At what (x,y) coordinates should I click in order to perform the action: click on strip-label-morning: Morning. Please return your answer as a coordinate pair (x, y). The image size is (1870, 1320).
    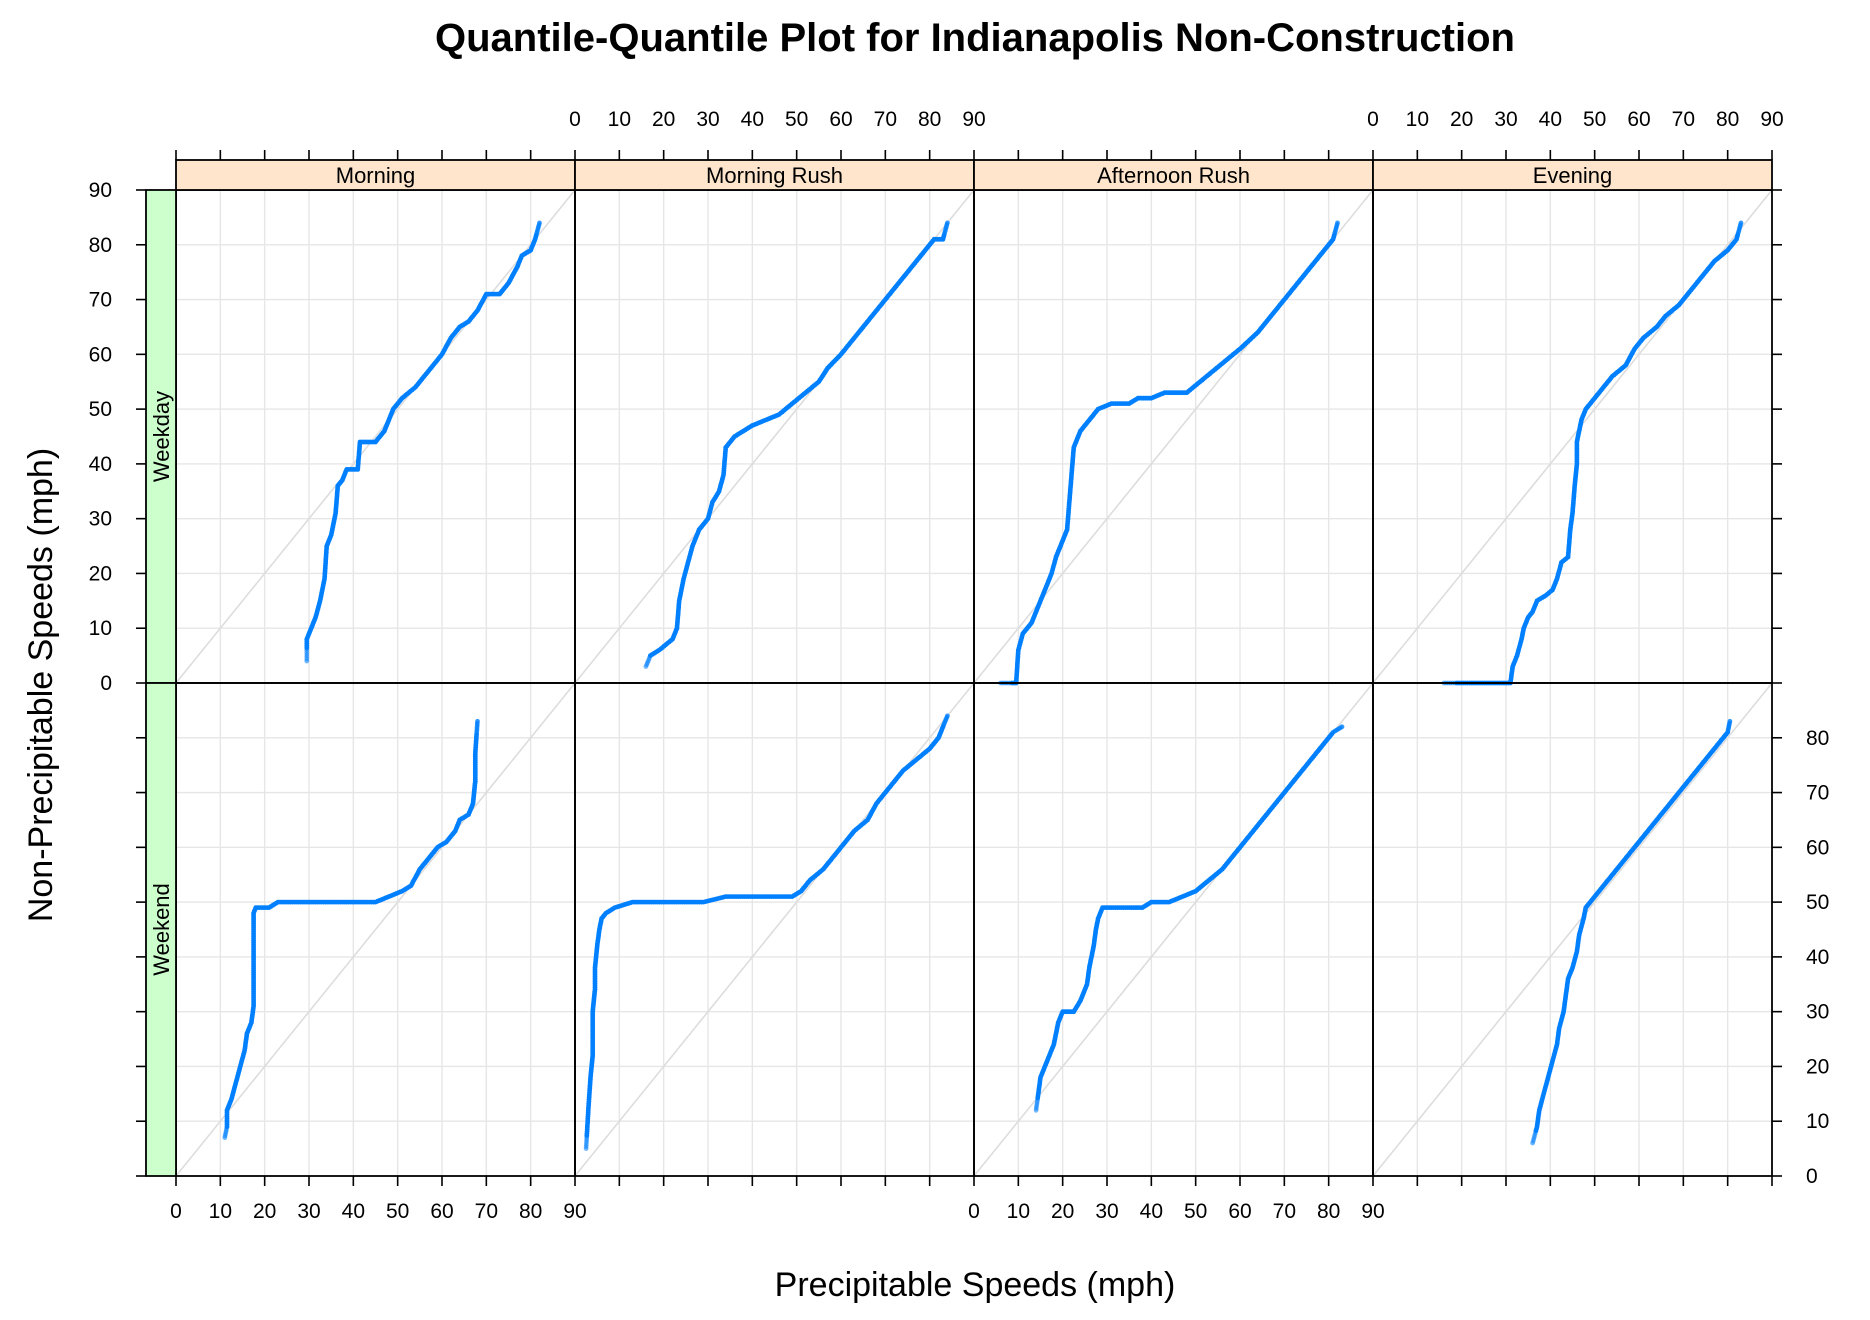
    Looking at the image, I should click on (375, 175).